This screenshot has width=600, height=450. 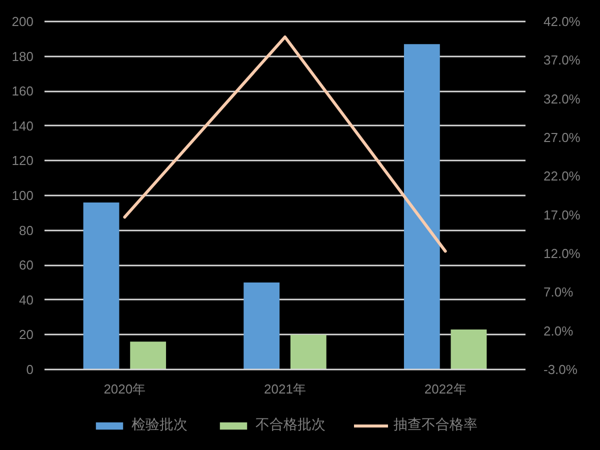 What do you see at coordinates (26, 334) in the screenshot?
I see `y-tick-label: 20` at bounding box center [26, 334].